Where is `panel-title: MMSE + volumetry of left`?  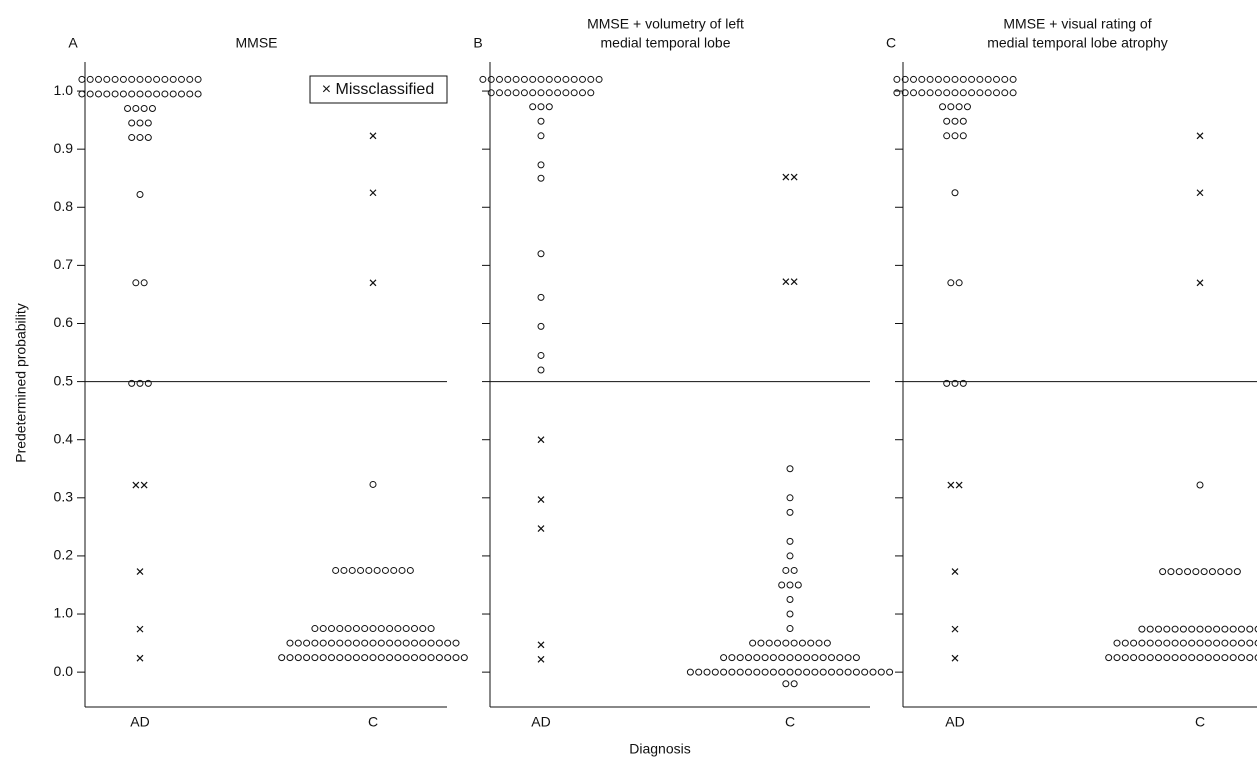
panel-title: MMSE + volumetry of left is located at coordinates (665, 24).